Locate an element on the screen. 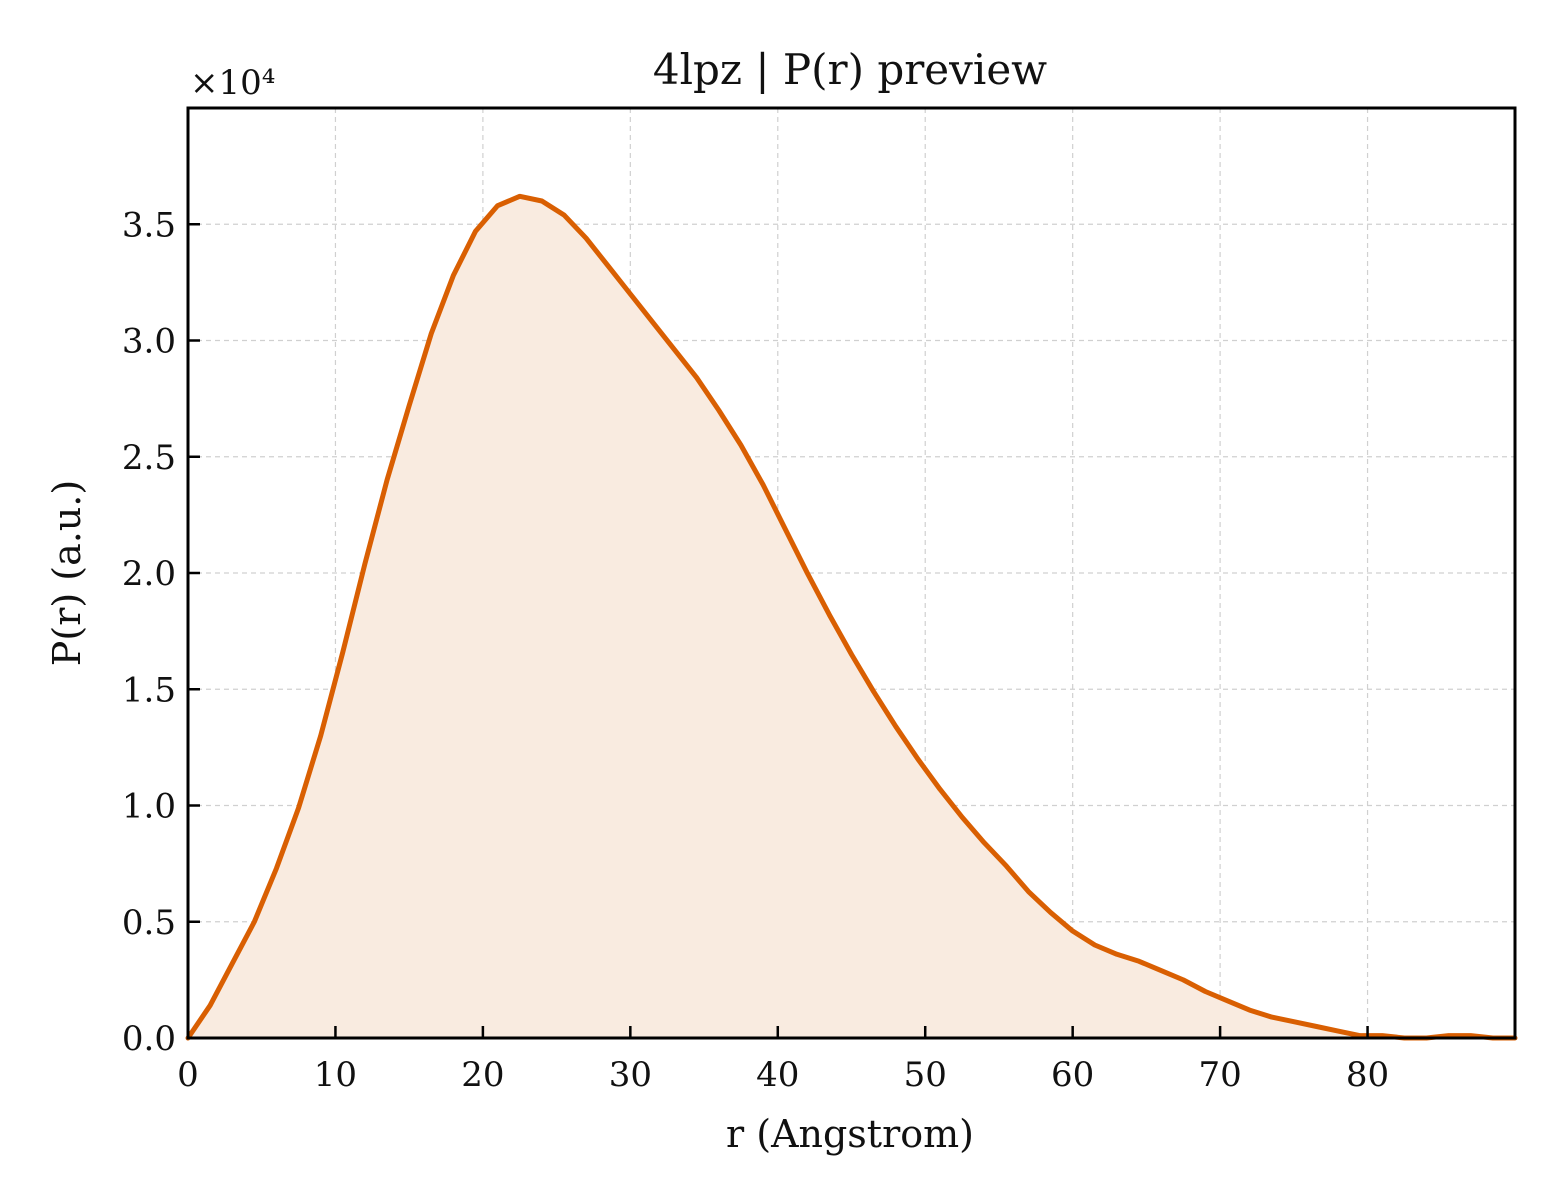 The width and height of the screenshot is (1560, 1204). x-tick-label: 80 is located at coordinates (1367, 1075).